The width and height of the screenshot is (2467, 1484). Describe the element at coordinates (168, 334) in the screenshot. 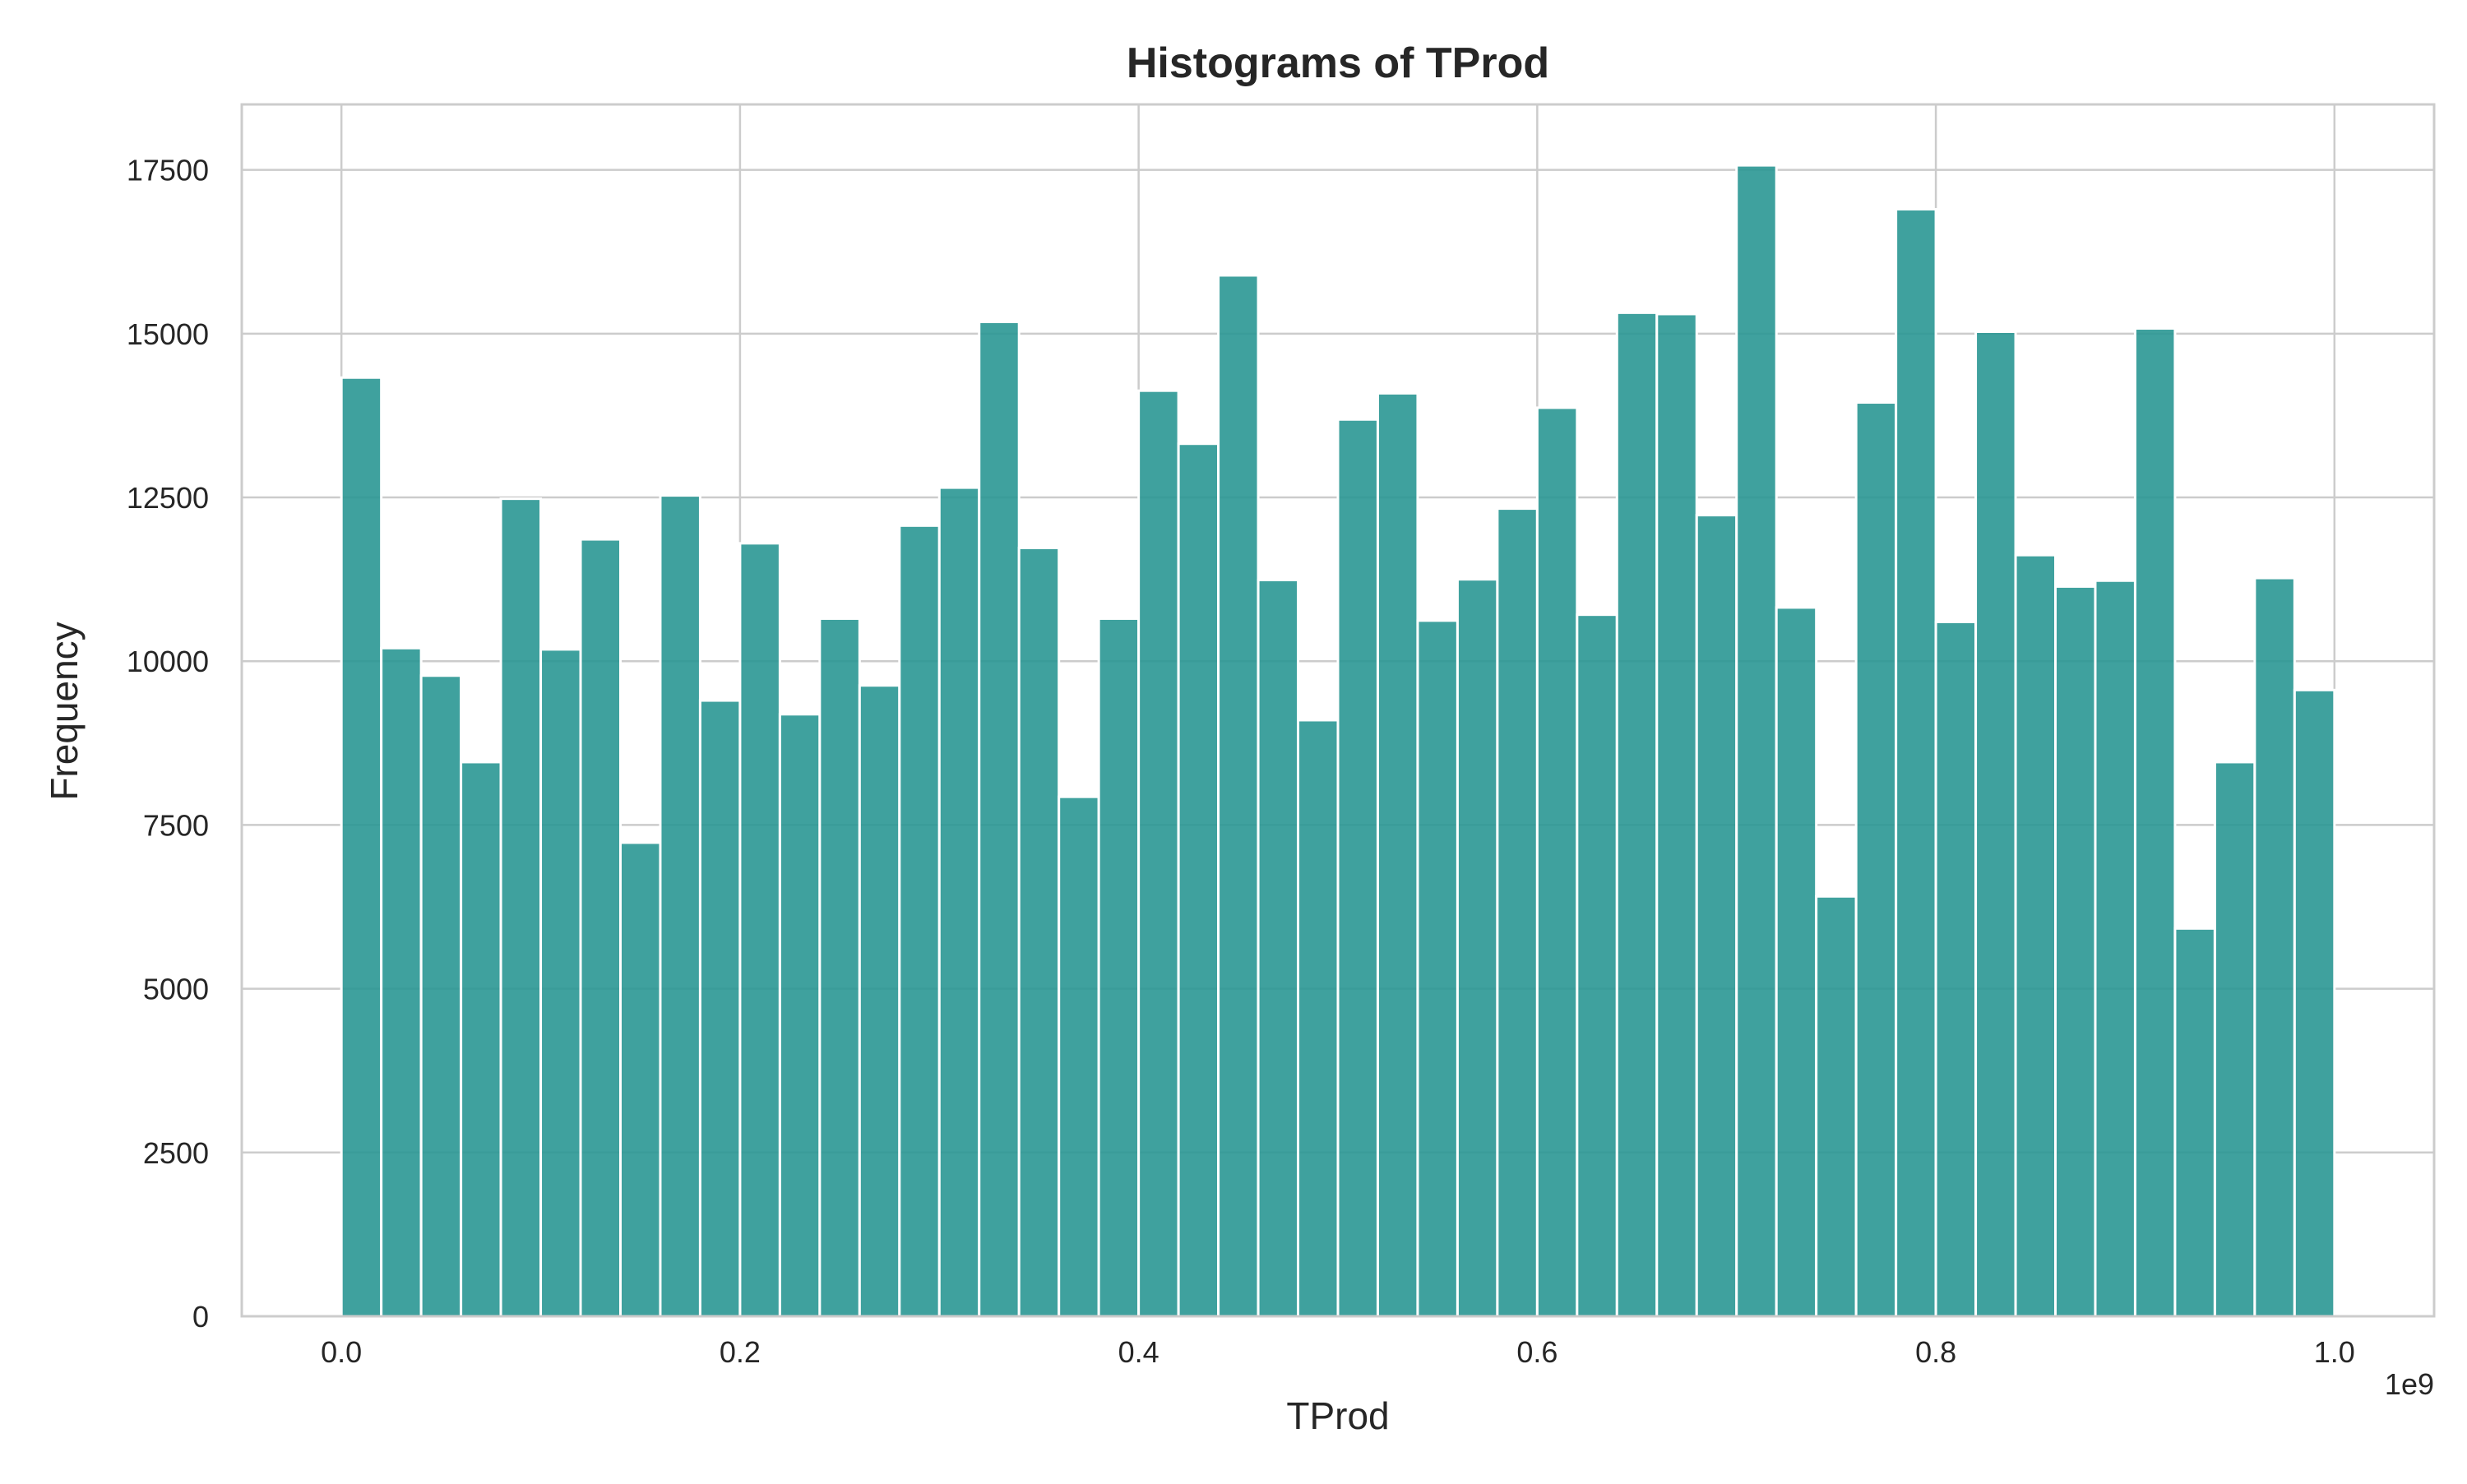

I see `y-tick-label: 15000` at that location.